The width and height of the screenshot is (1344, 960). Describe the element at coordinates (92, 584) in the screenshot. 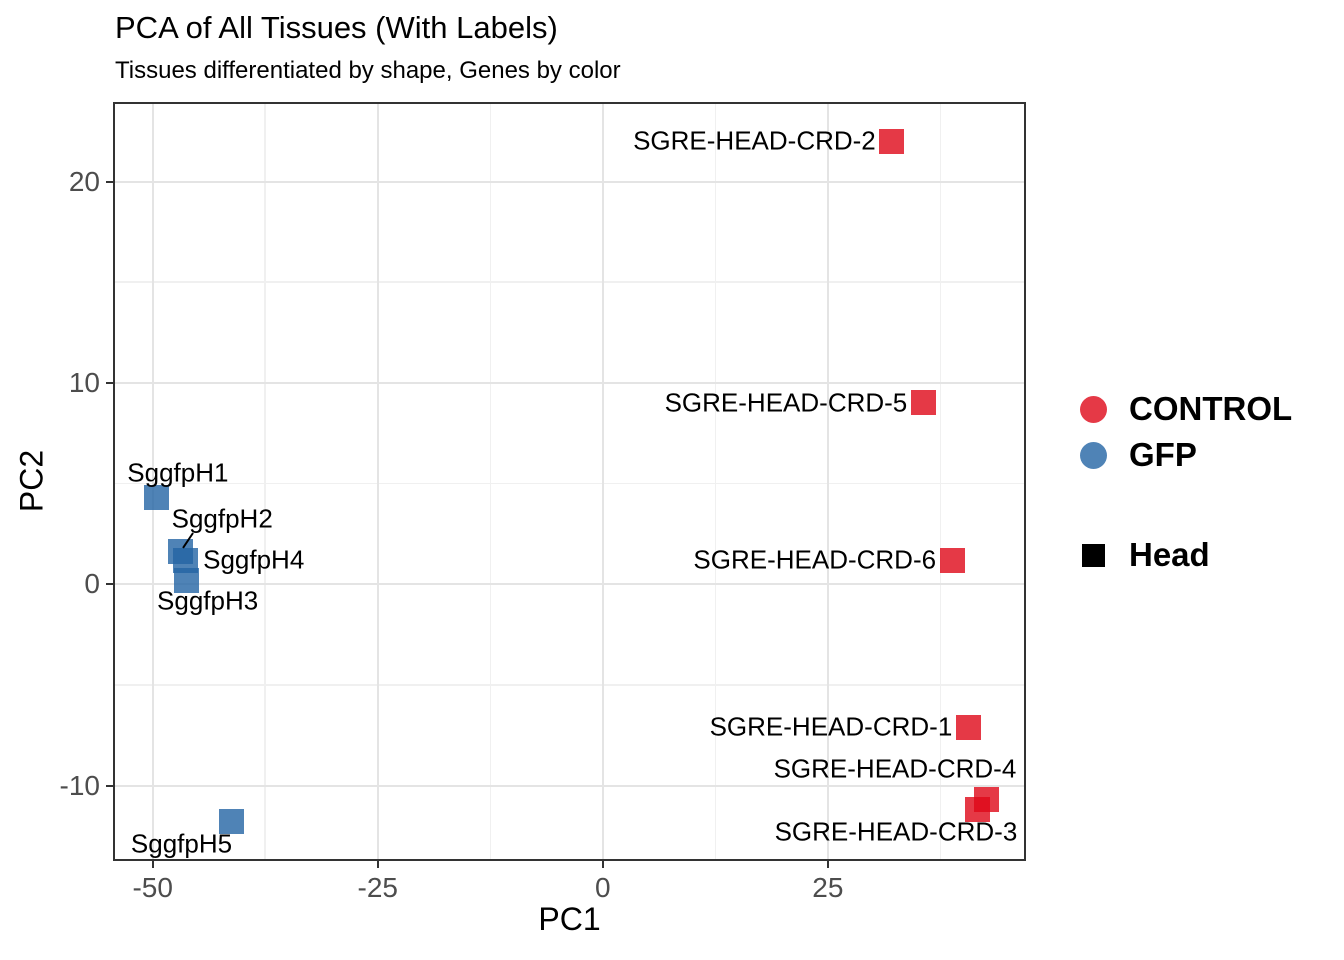

I see `y-tick-label: 0` at that location.